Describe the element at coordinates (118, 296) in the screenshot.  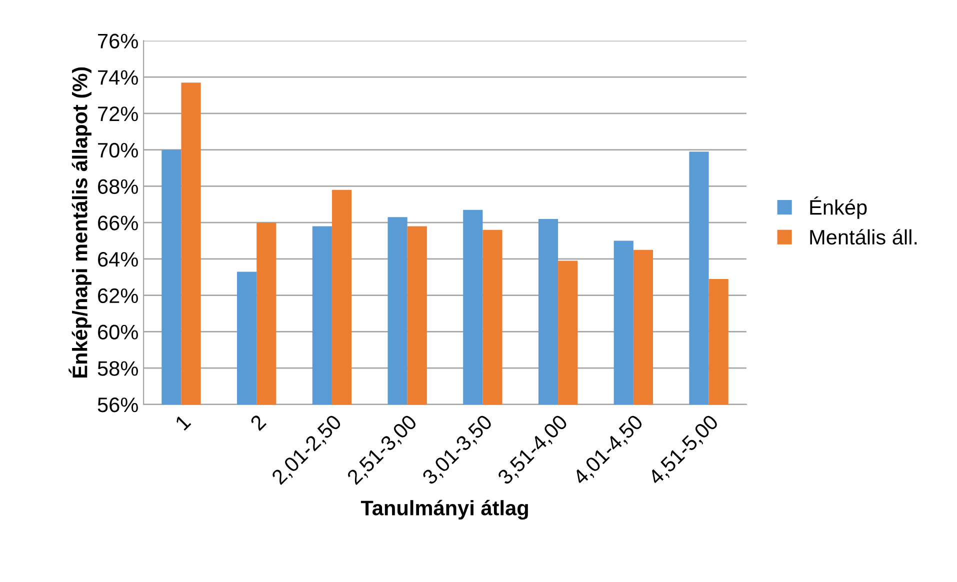
I see `y-tick-label: 62%` at that location.